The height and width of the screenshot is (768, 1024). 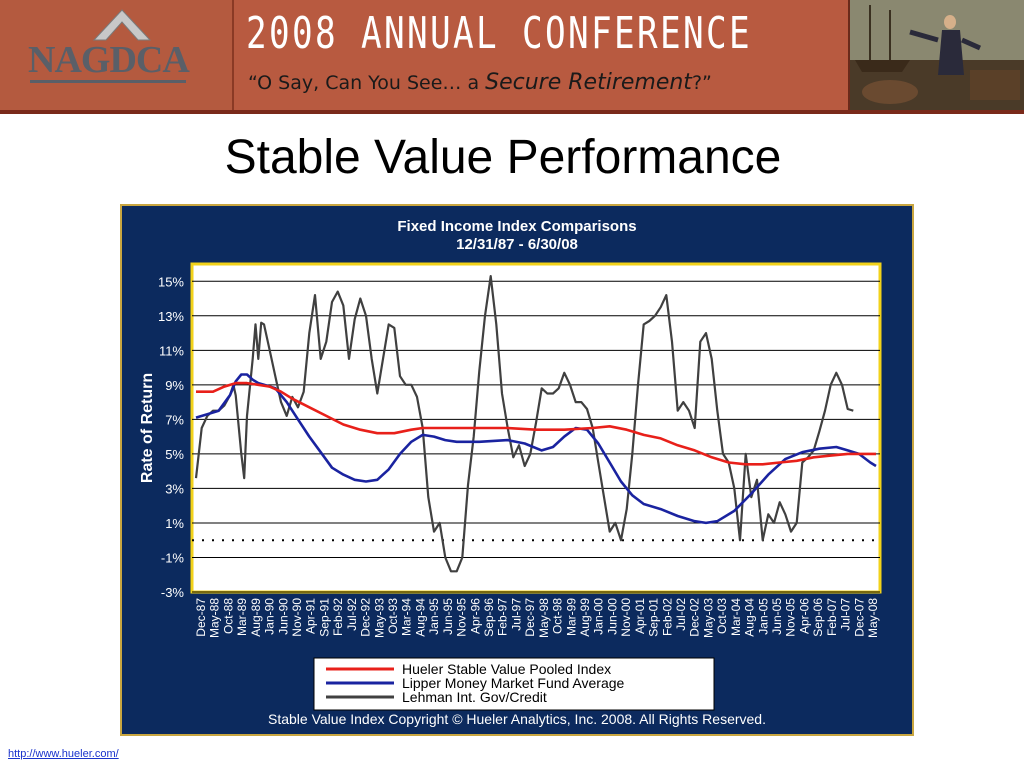 I want to click on x-tick-label: Jul-02, so click(x=681, y=614).